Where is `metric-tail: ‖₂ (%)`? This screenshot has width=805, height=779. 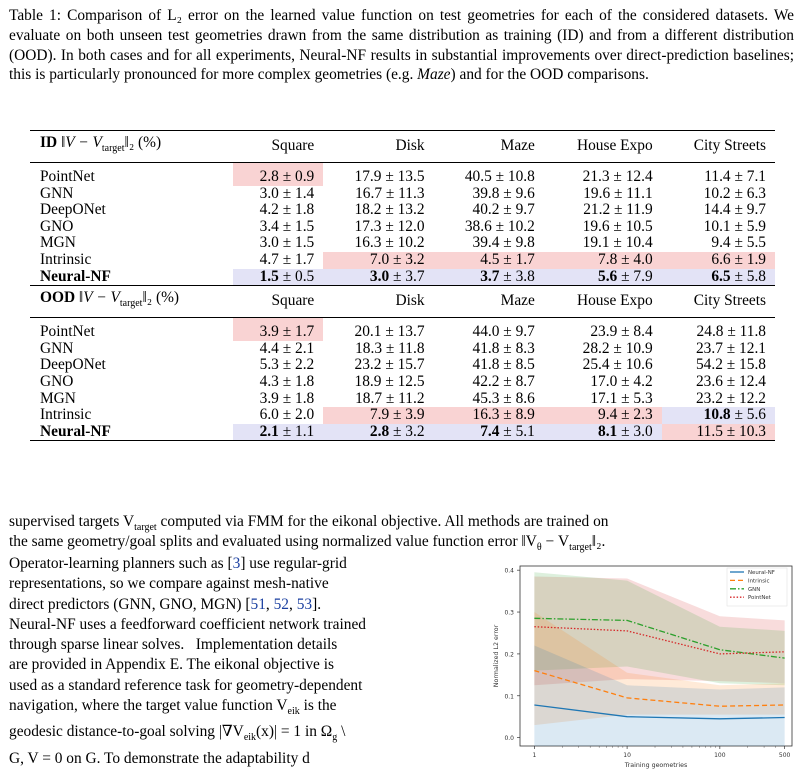 metric-tail: ‖₂ (%) is located at coordinates (143, 143).